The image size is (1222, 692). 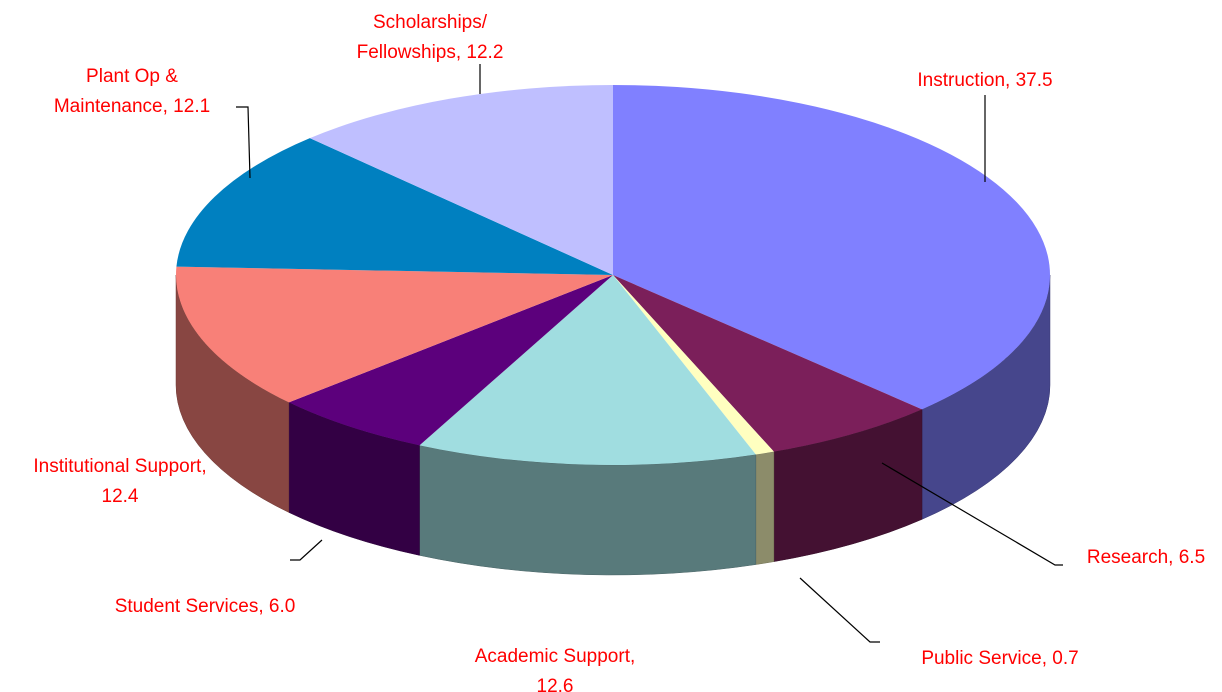 I want to click on data-label: 12.4, so click(x=120, y=496).